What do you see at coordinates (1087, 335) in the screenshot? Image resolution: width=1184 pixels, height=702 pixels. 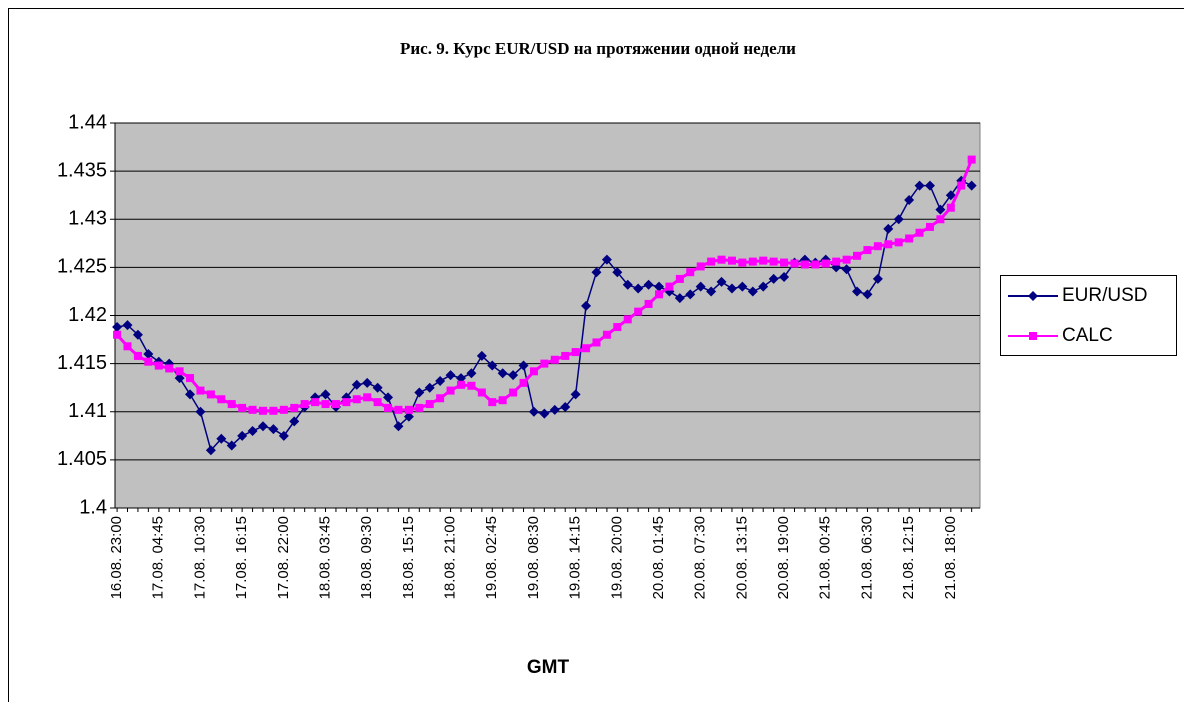 I see `legend-label: CALC` at bounding box center [1087, 335].